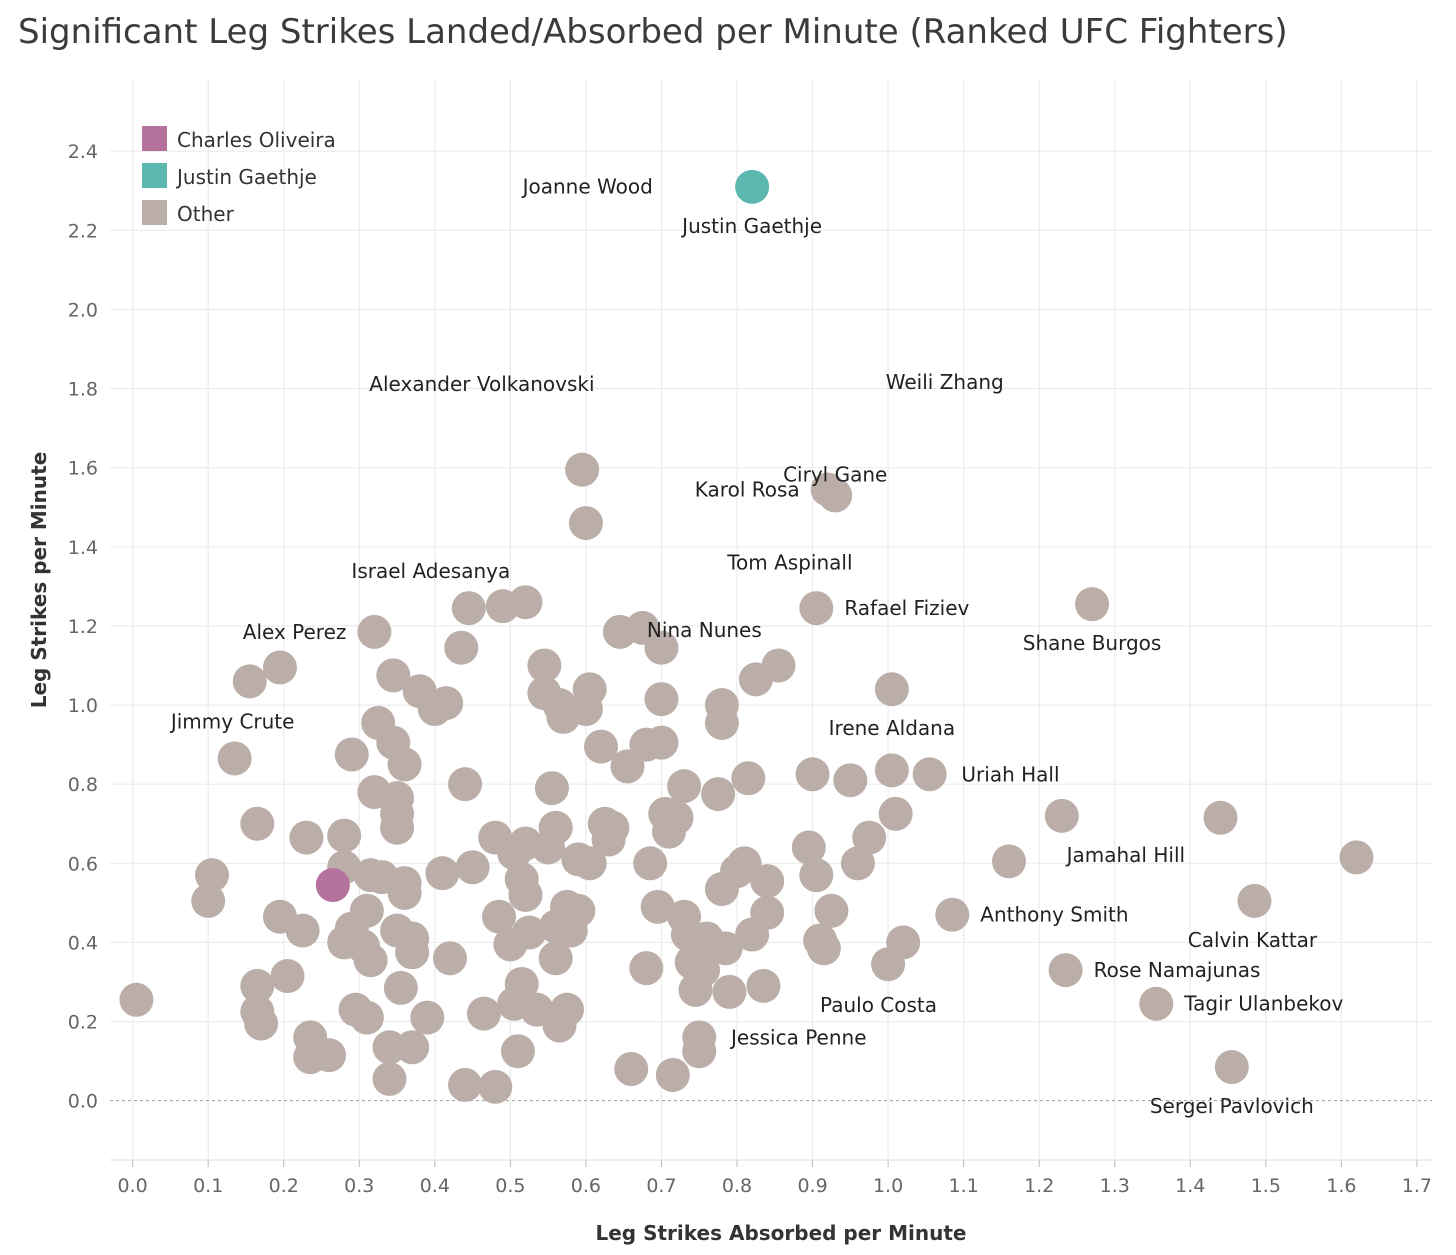 The height and width of the screenshot is (1255, 1456). I want to click on x-tick-label: 1.3, so click(1115, 1186).